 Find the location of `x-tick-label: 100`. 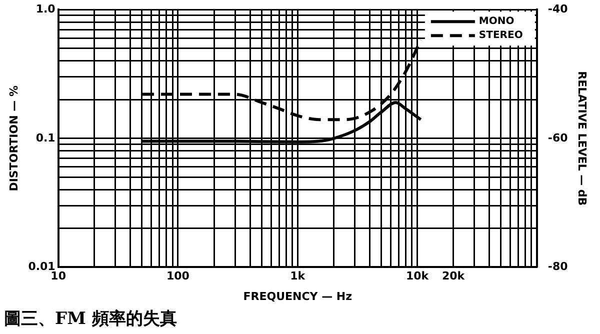

x-tick-label: 100 is located at coordinates (178, 276).